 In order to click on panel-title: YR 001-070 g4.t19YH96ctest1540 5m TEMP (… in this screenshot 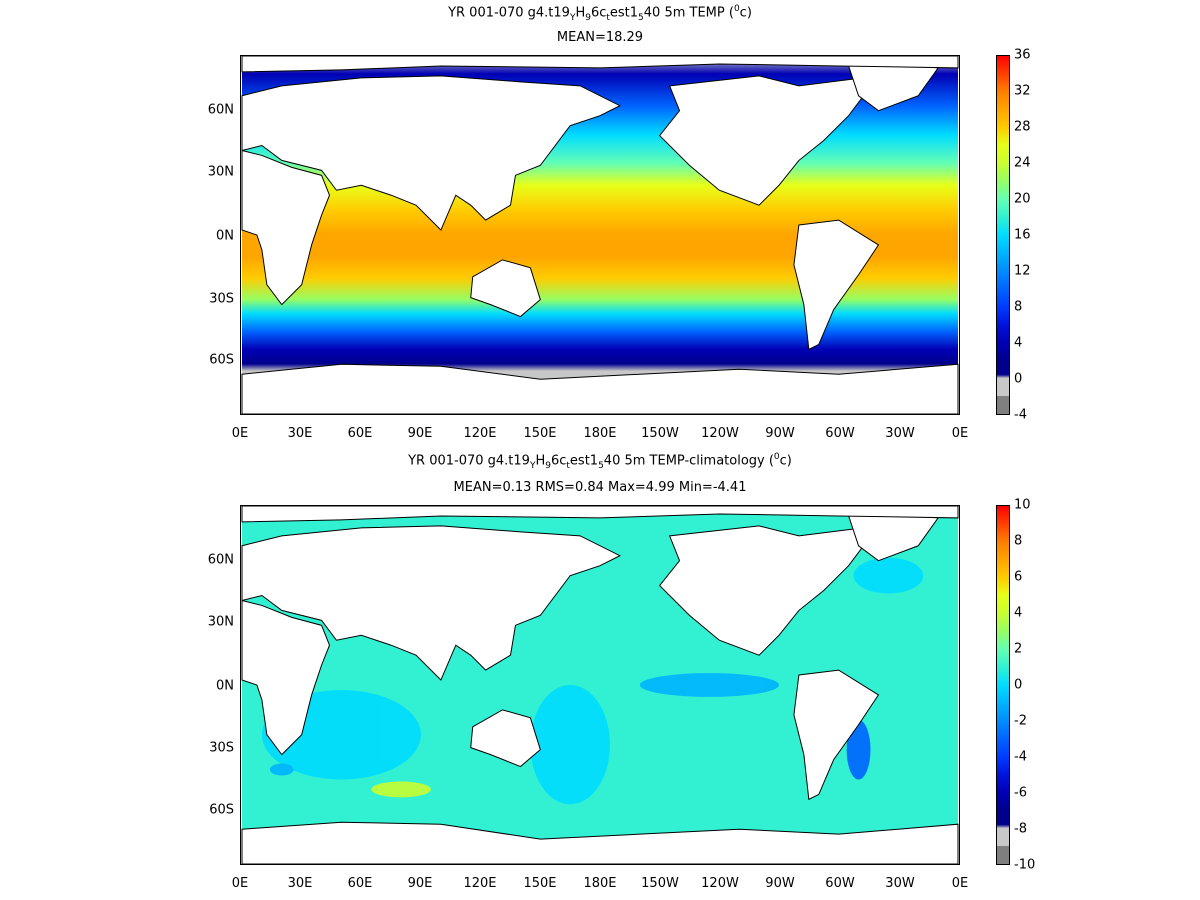, I will do `click(600, 13)`.